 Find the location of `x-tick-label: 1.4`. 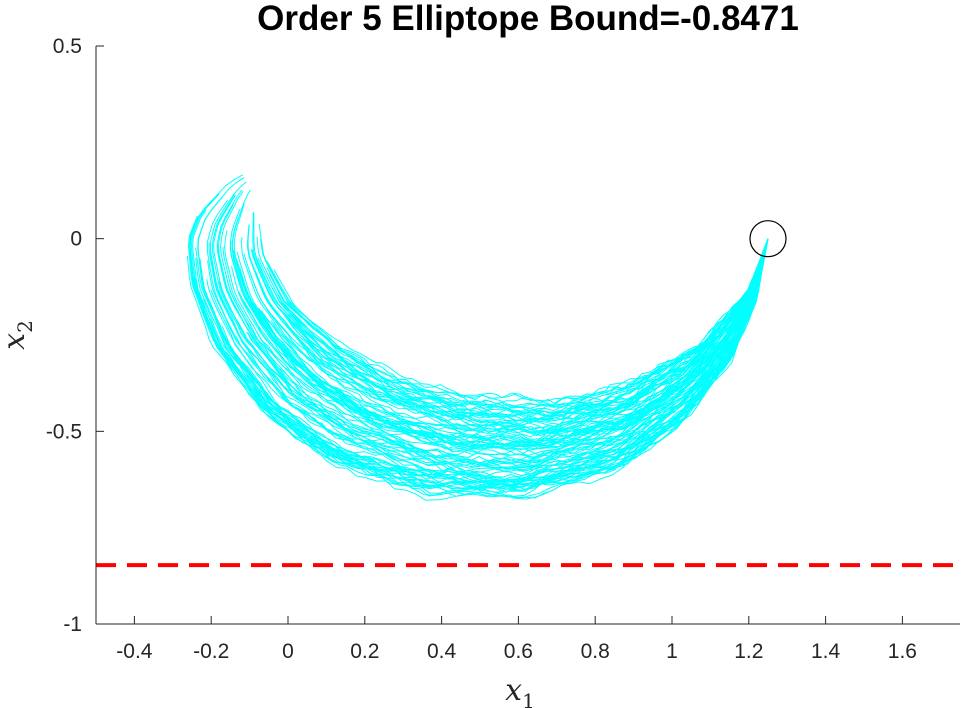

x-tick-label: 1.4 is located at coordinates (826, 651).